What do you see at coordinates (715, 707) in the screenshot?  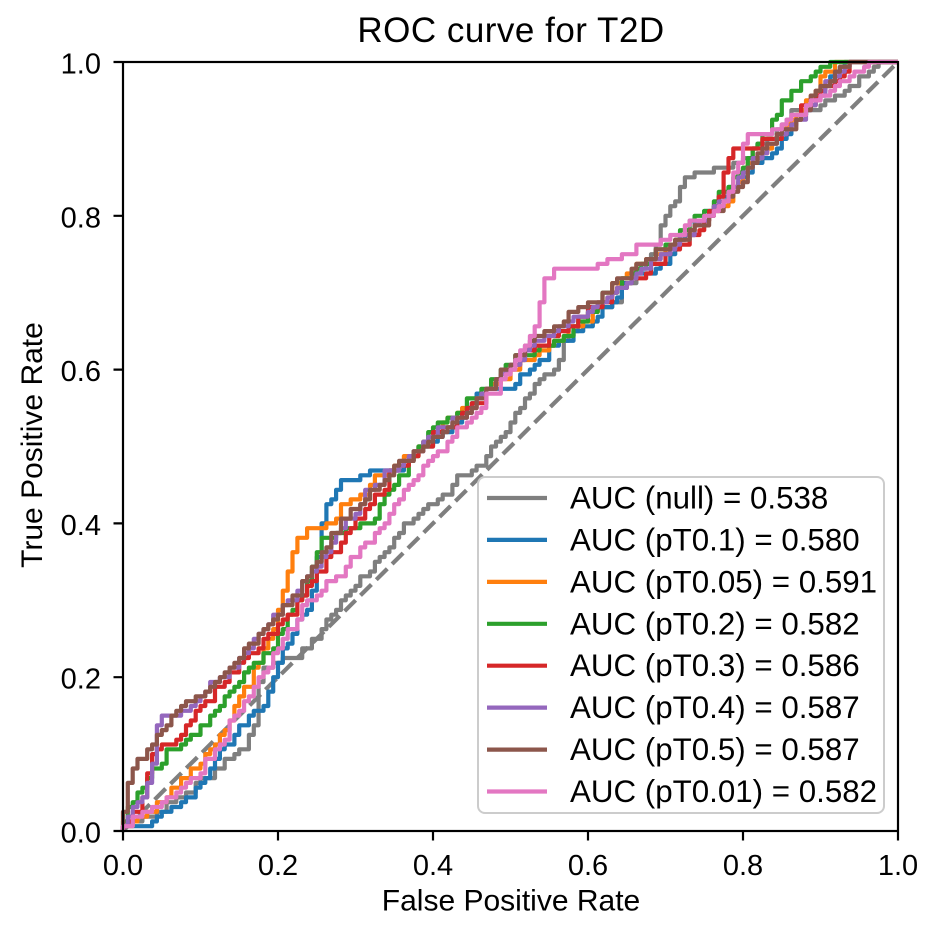 I see `svg-text: AUC (pT0.4) = 0.587` at bounding box center [715, 707].